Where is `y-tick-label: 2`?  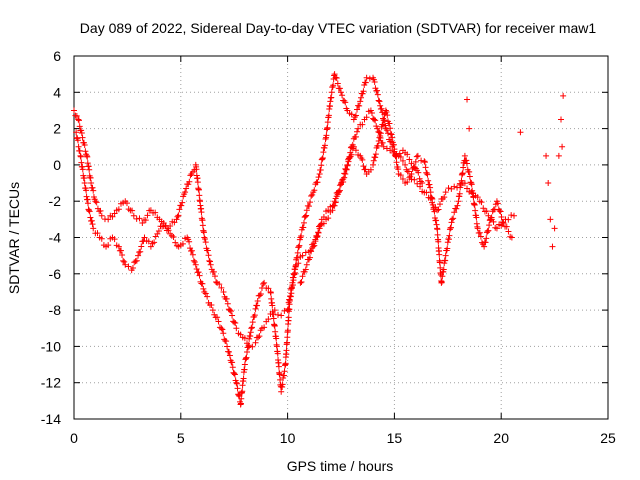
y-tick-label: 2 is located at coordinates (57, 129).